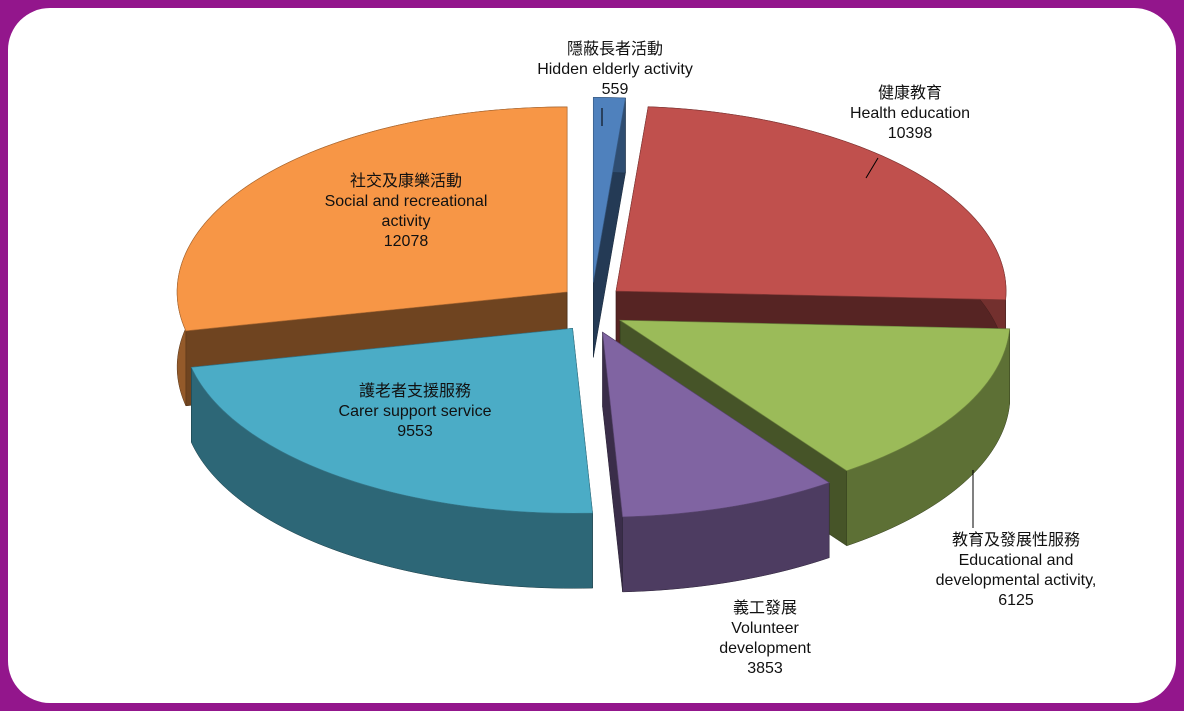 This screenshot has height=711, width=1184. Describe the element at coordinates (405, 181) in the screenshot. I see `label-zh: 社交及康樂活動` at that location.